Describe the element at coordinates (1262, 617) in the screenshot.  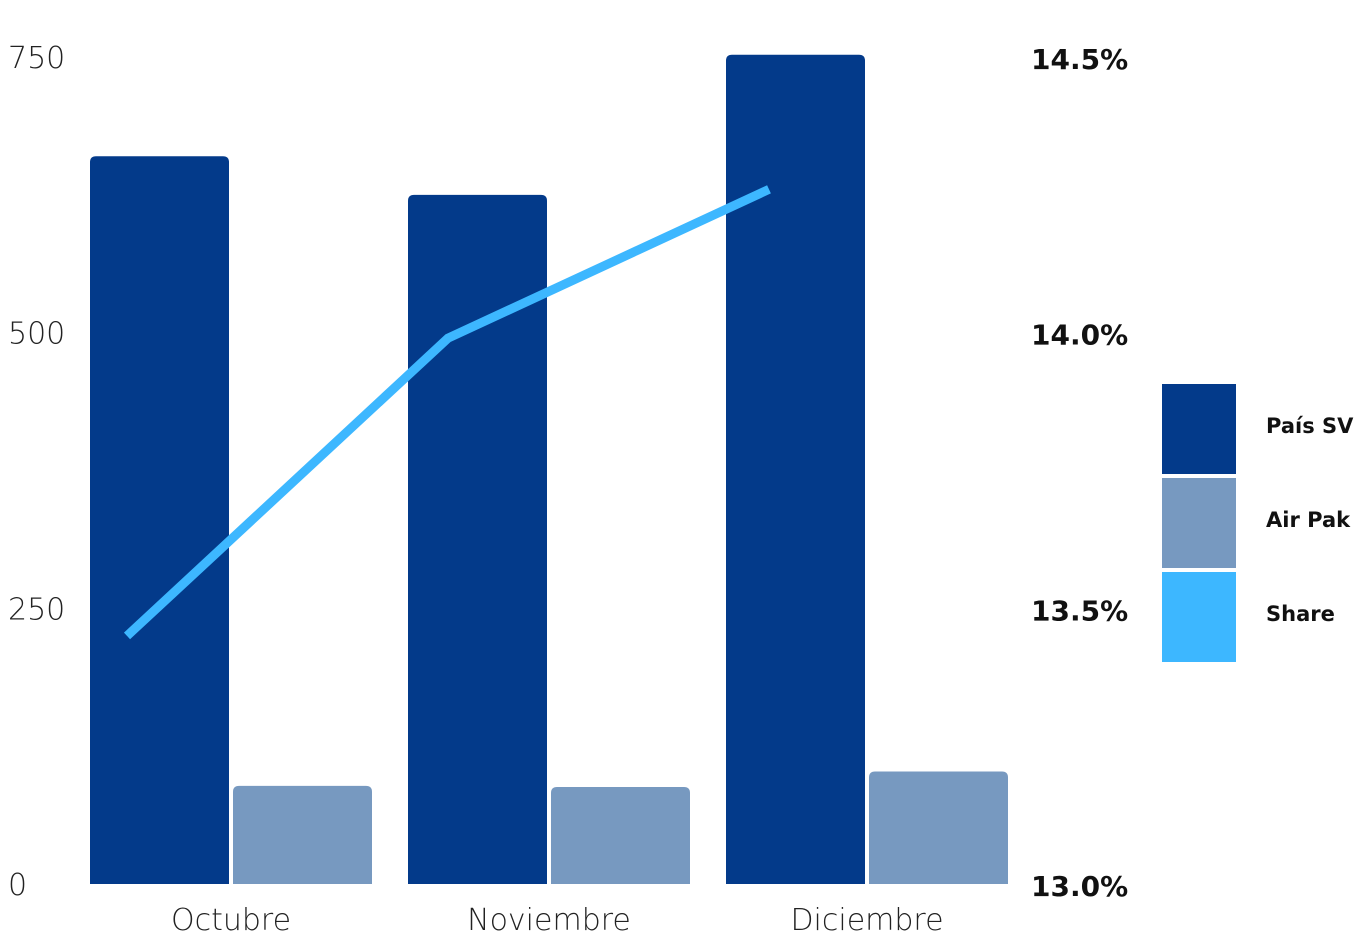
I see `legend-item-share: Share` at that location.